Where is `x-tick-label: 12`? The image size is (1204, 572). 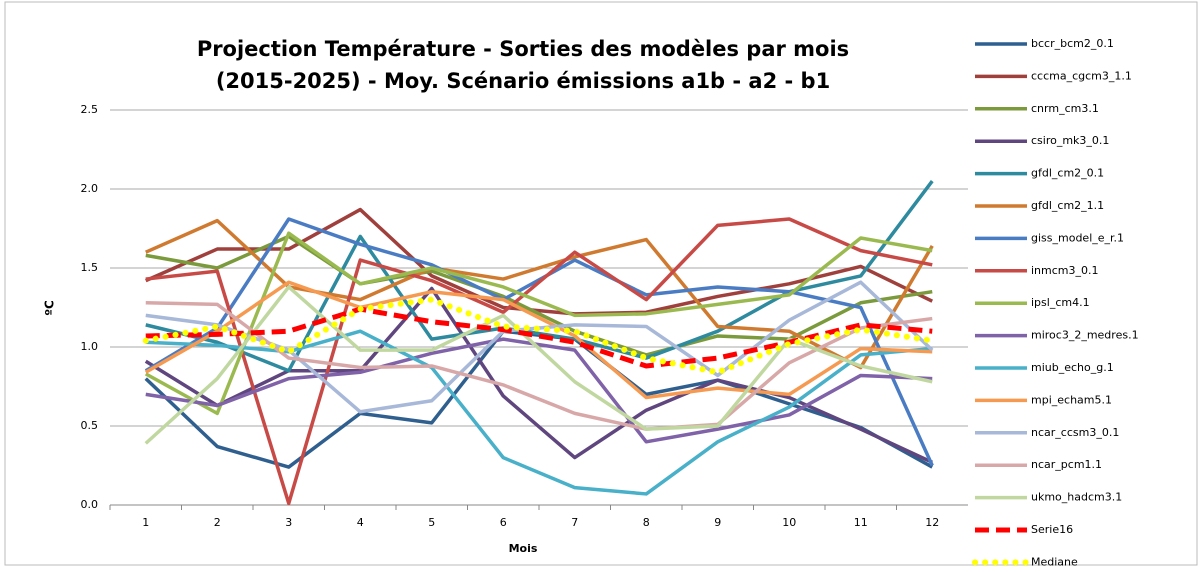
x-tick-label: 12 is located at coordinates (932, 522).